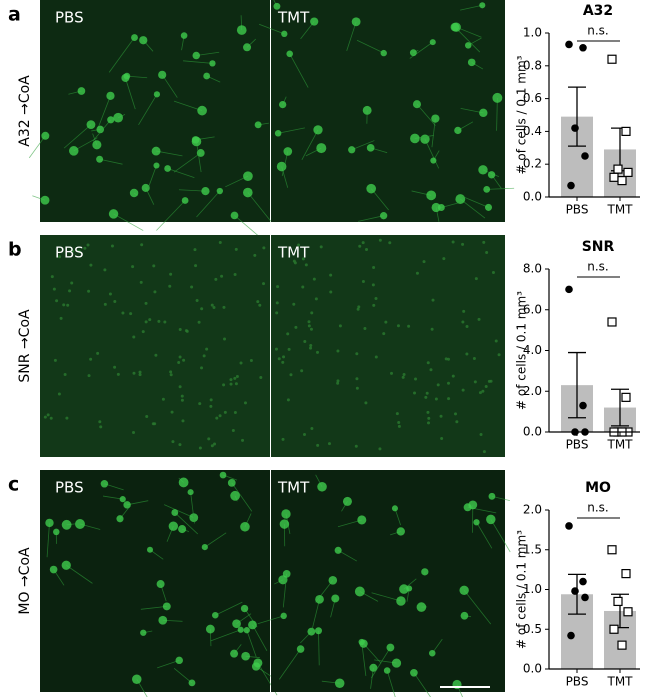 This screenshot has height=697, width=650. Describe the element at coordinates (532, 391) in the screenshot. I see `y-tick-label: 2.0` at that location.